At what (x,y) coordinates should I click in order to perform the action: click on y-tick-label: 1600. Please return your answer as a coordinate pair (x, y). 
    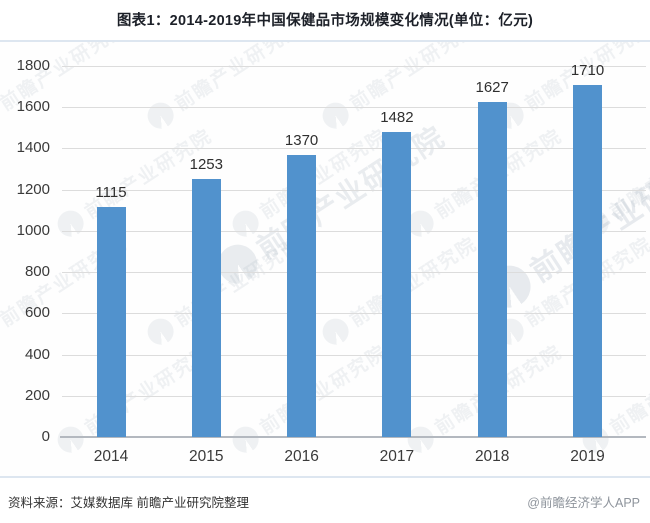
    Looking at the image, I should click on (33, 107).